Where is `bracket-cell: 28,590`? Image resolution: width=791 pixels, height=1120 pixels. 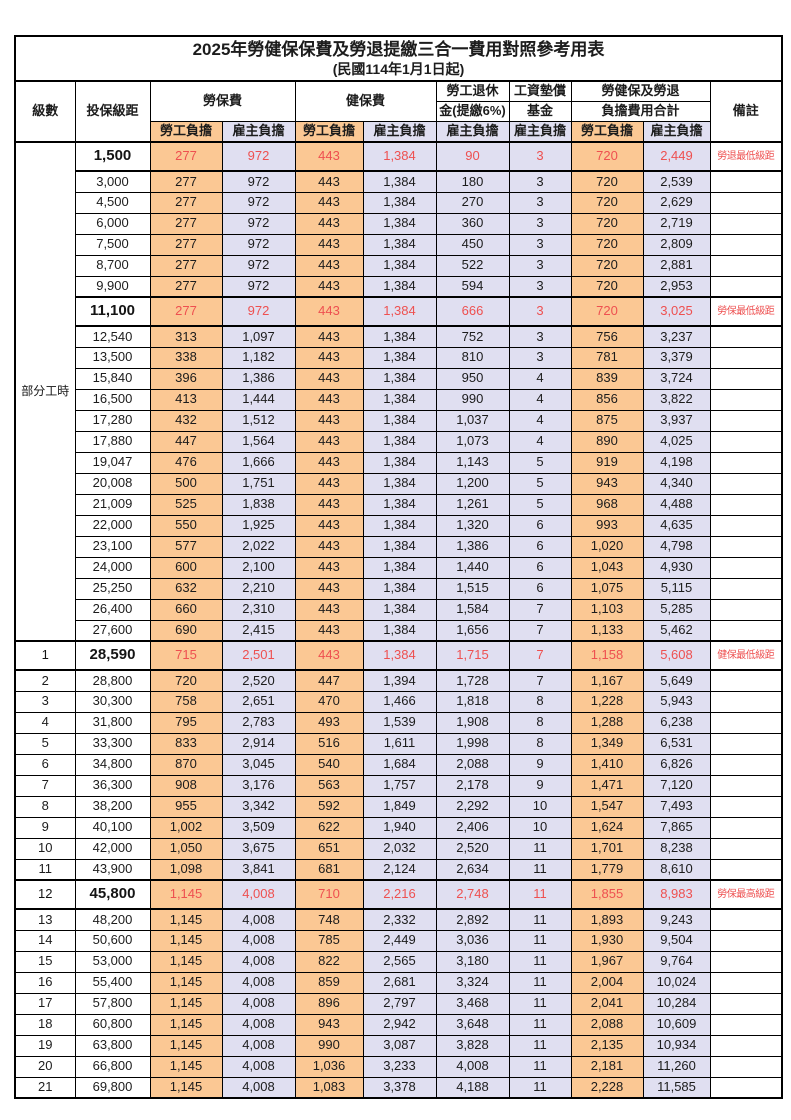
bracket-cell: 28,590 is located at coordinates (112, 656).